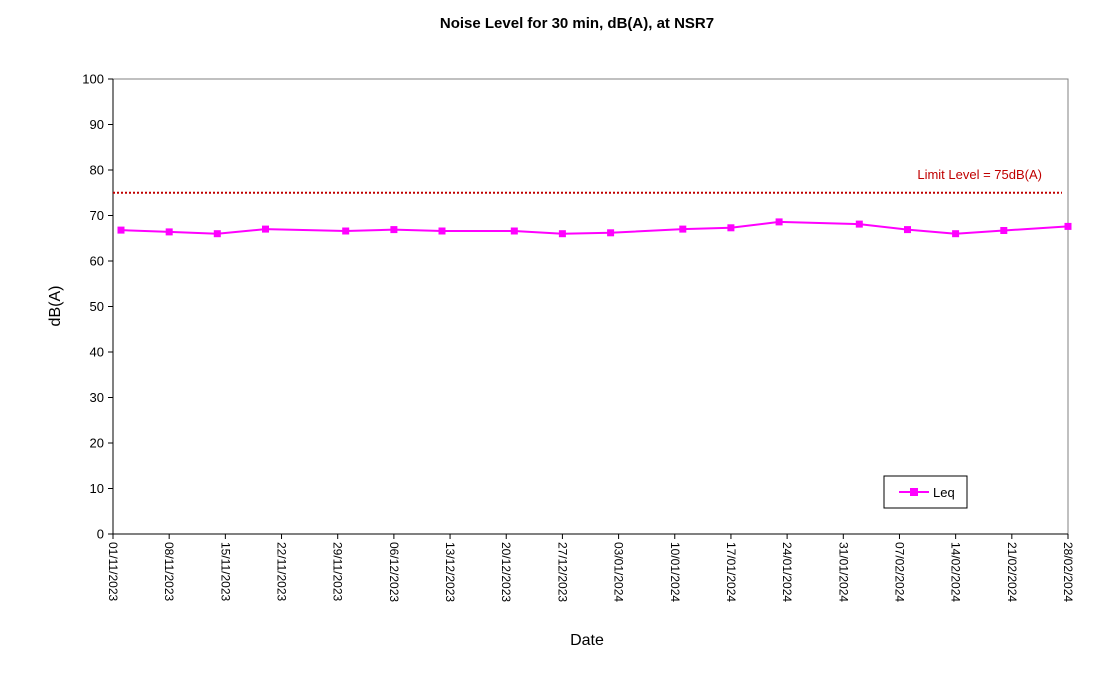 The image size is (1112, 678). I want to click on y-tick-label: 40, so click(97, 352).